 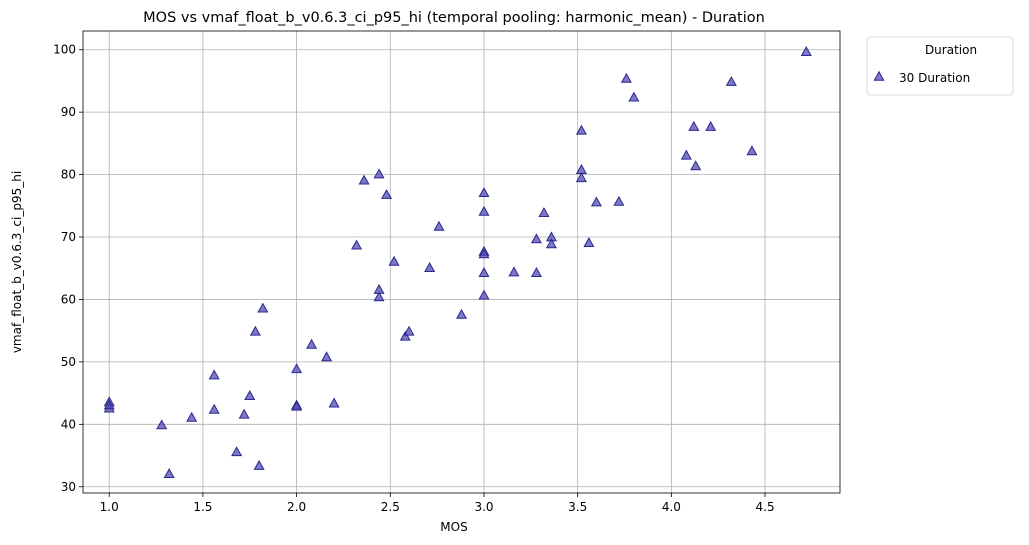 I want to click on x-tick-label: 2.5, so click(x=390, y=507).